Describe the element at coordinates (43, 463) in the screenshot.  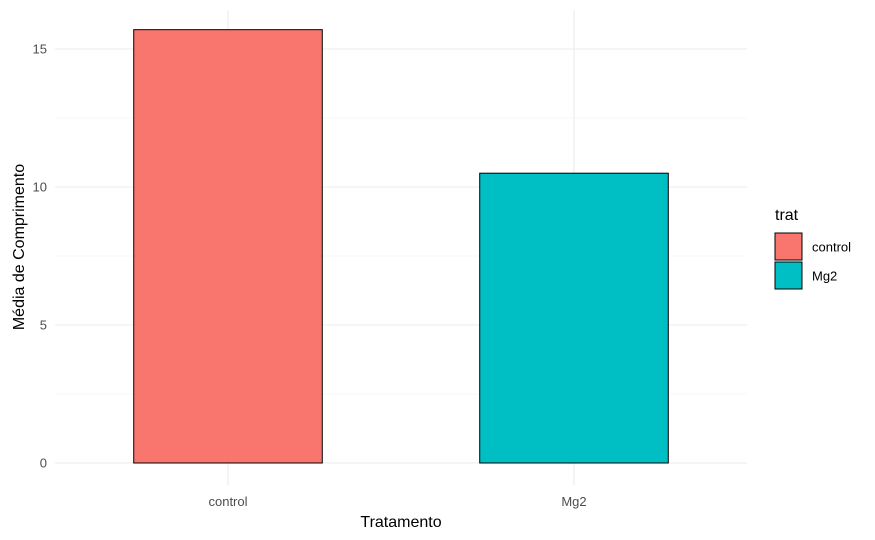
I see `y-tick-label: 0` at that location.